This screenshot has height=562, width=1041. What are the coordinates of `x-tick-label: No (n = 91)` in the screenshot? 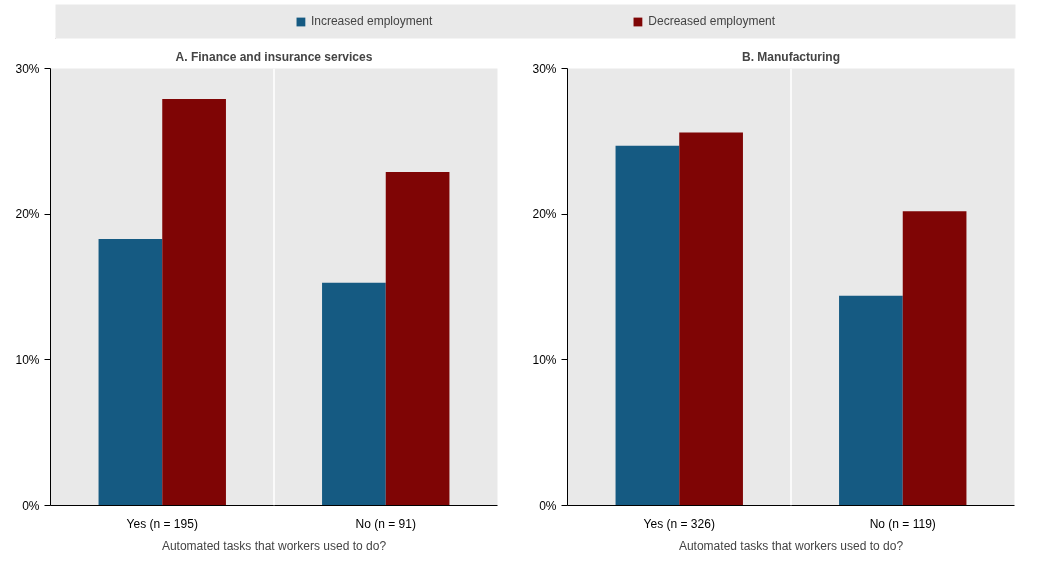 It's located at (385, 523).